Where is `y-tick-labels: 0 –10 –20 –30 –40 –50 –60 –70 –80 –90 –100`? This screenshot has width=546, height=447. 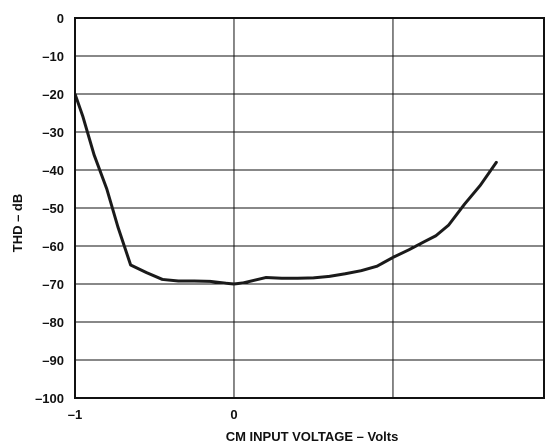 y-tick-labels: 0 –10 –20 –30 –40 –50 –60 –70 –80 –90 –100 is located at coordinates (49, 208).